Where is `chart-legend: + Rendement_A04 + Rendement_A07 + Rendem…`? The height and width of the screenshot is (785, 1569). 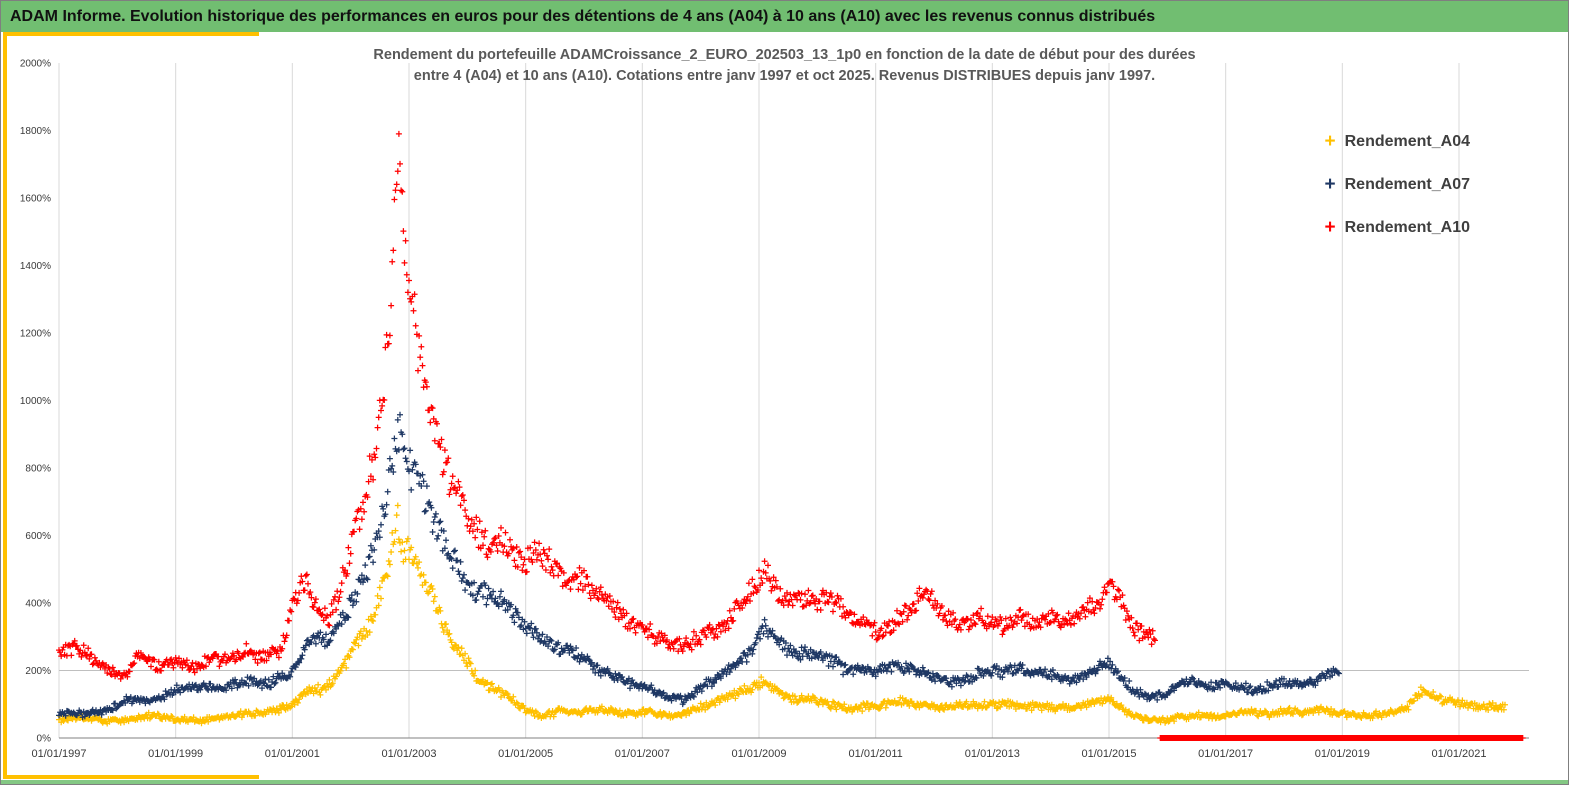 chart-legend: + Rendement_A04 + Rendement_A07 + Rendem… is located at coordinates (1397, 184).